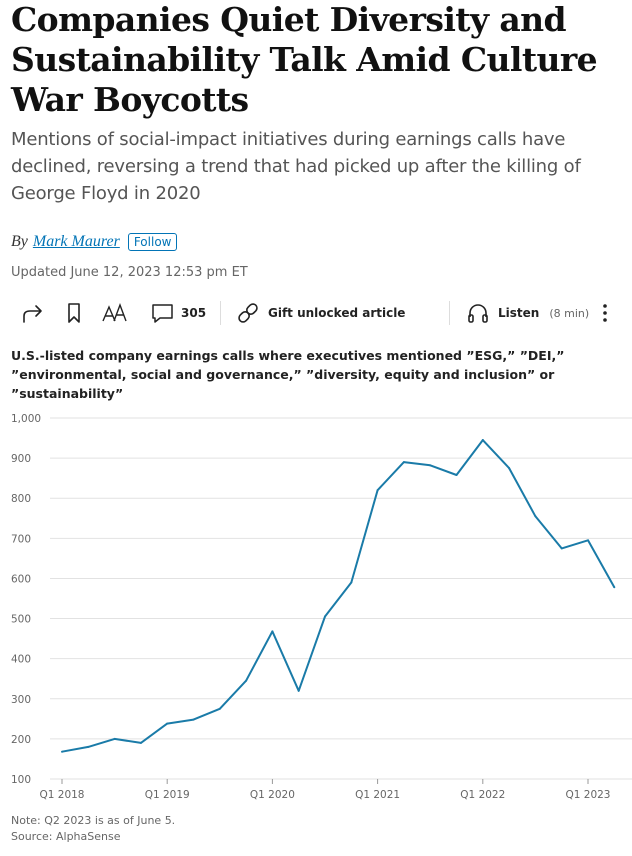  Describe the element at coordinates (248, 313) in the screenshot. I see `link-icon` at that location.